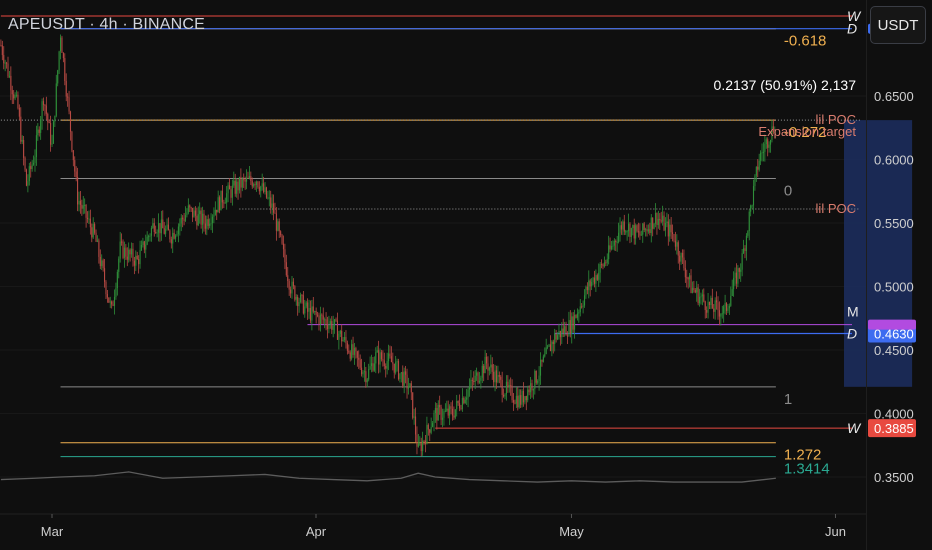 The image size is (932, 550). Describe the element at coordinates (852, 29) in the screenshot. I see `level-label: D` at that location.